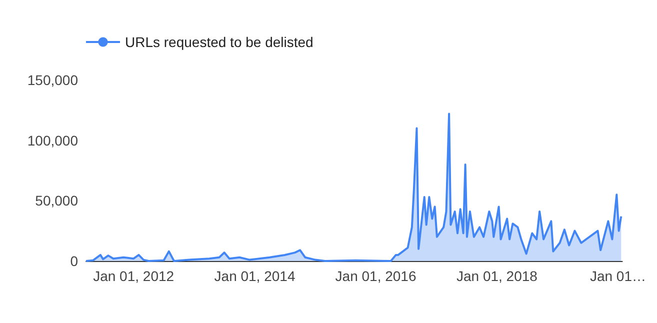 The image size is (657, 323). Describe the element at coordinates (219, 42) in the screenshot. I see `legend-label: URLs requested to be delisted` at that location.